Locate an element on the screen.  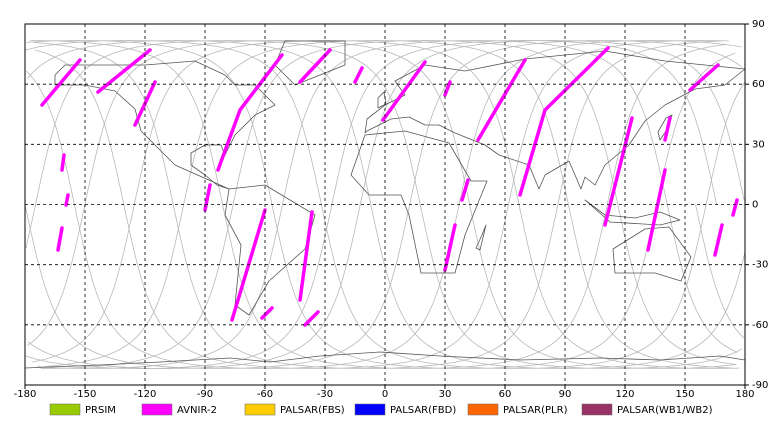
y-tick-label: -30 is located at coordinates (760, 265).